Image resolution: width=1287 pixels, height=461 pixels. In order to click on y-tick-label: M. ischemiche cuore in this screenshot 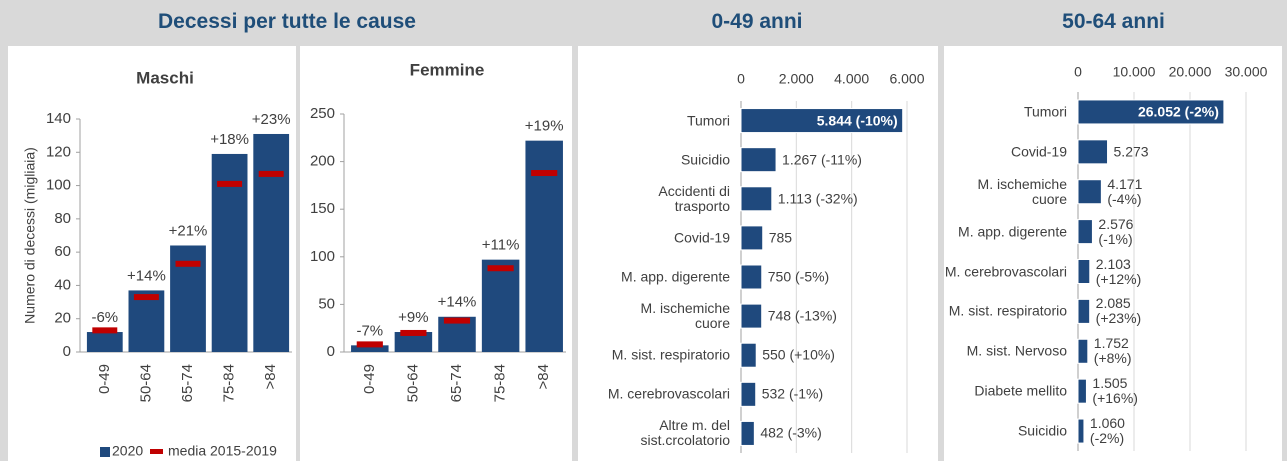, I will do `click(1022, 191)`.